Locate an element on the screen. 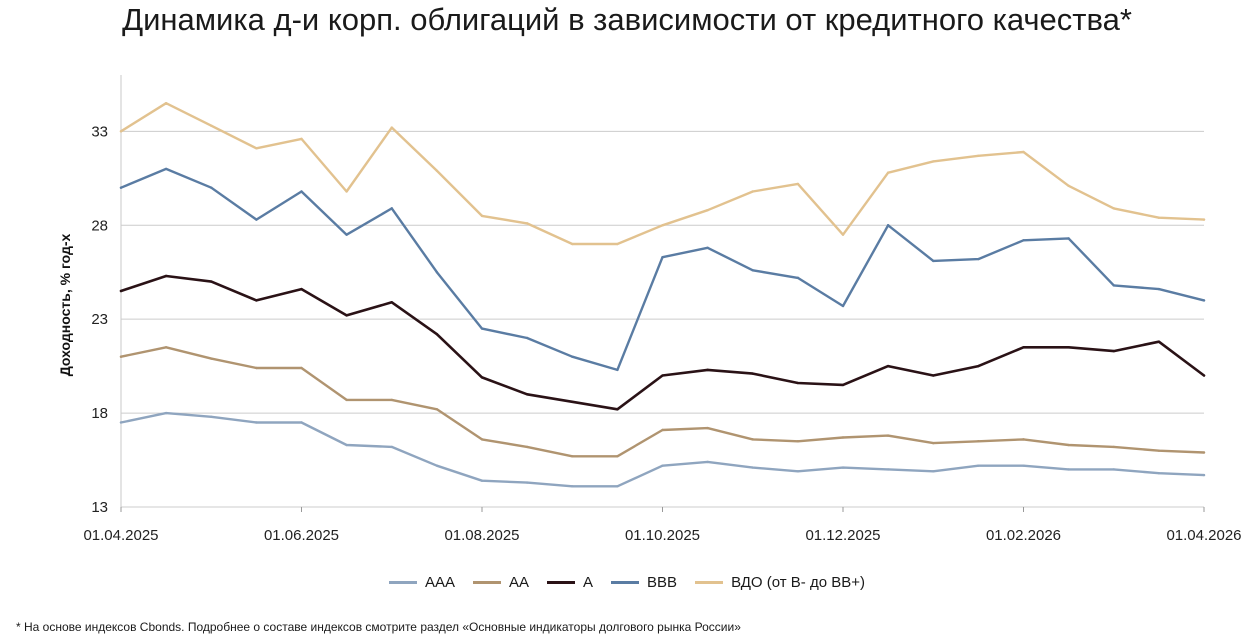 This screenshot has height=639, width=1254. x-tick-label: 01.04.2026 is located at coordinates (1203, 535).